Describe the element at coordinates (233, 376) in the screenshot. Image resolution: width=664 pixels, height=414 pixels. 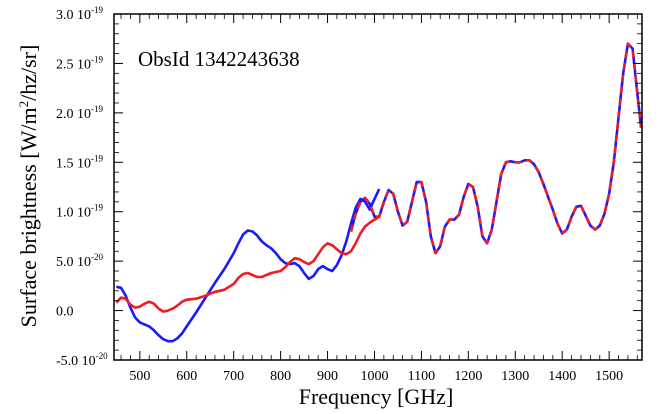
I see `x-tick-label: 700` at that location.